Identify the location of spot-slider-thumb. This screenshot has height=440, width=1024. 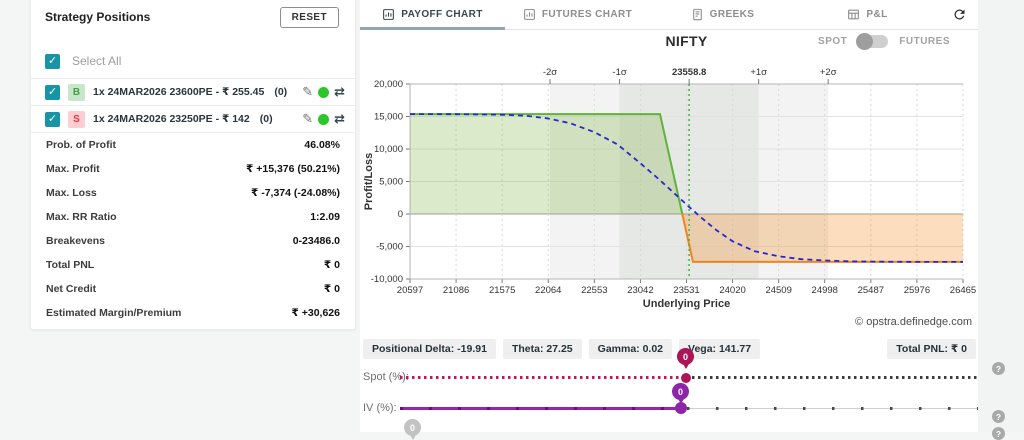
(686, 377).